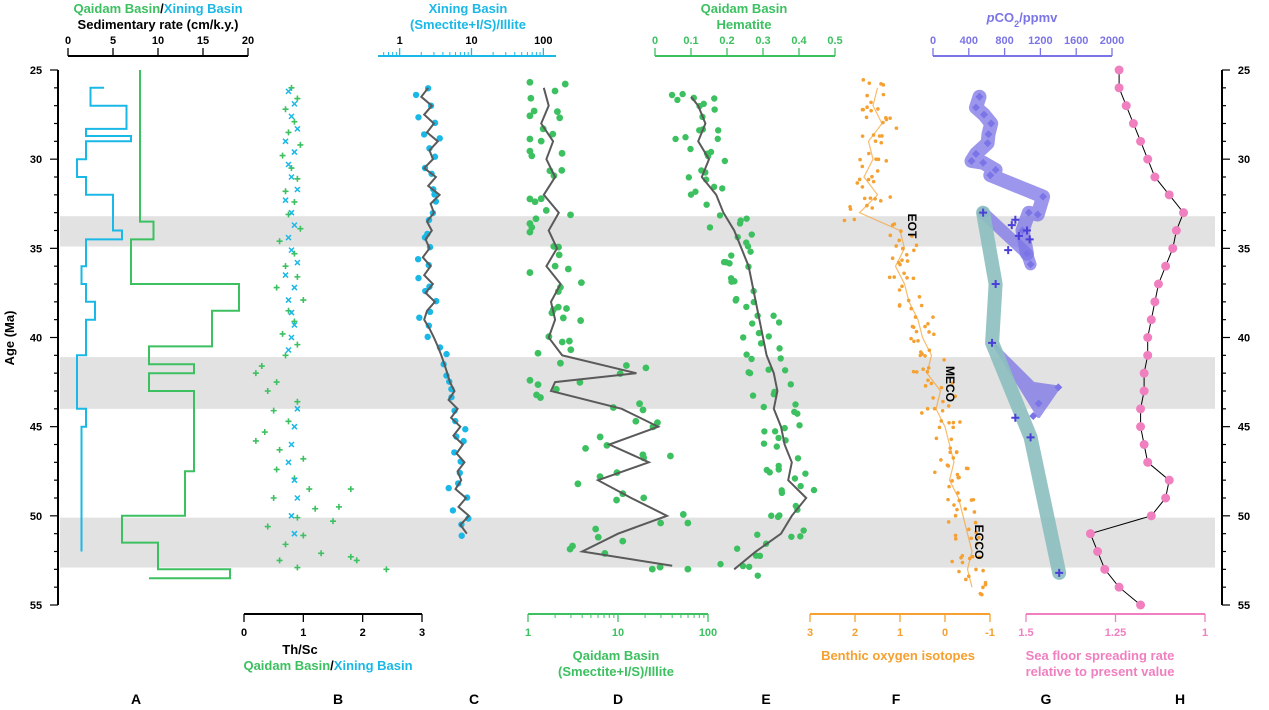 This screenshot has width=1269, height=710. What do you see at coordinates (618, 633) in the screenshot?
I see `panel-d-axis-tick-label-1: 10` at bounding box center [618, 633].